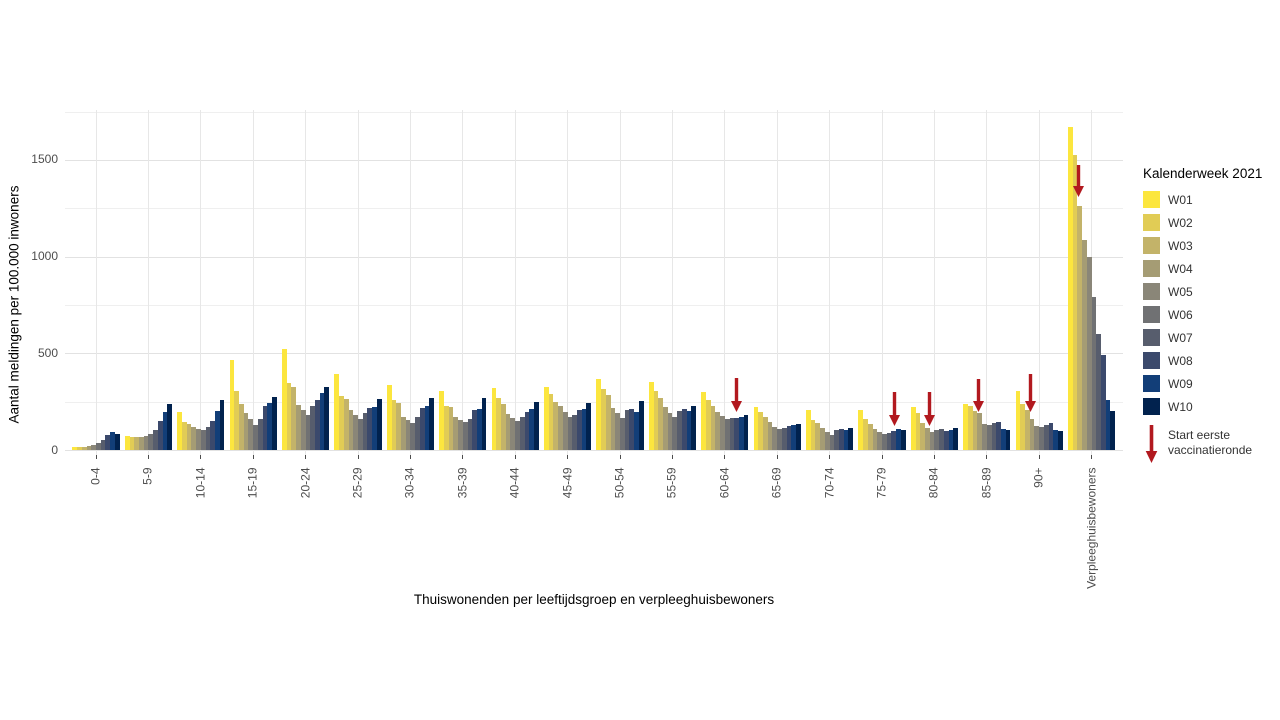  I want to click on bar-25-29-W07, so click(365, 431).